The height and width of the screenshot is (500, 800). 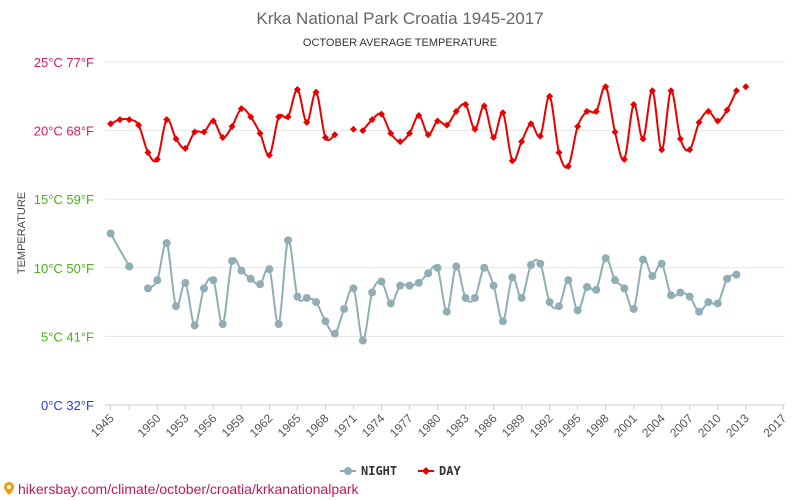 What do you see at coordinates (681, 425) in the screenshot?
I see `x-tick-label: 2007` at bounding box center [681, 425].